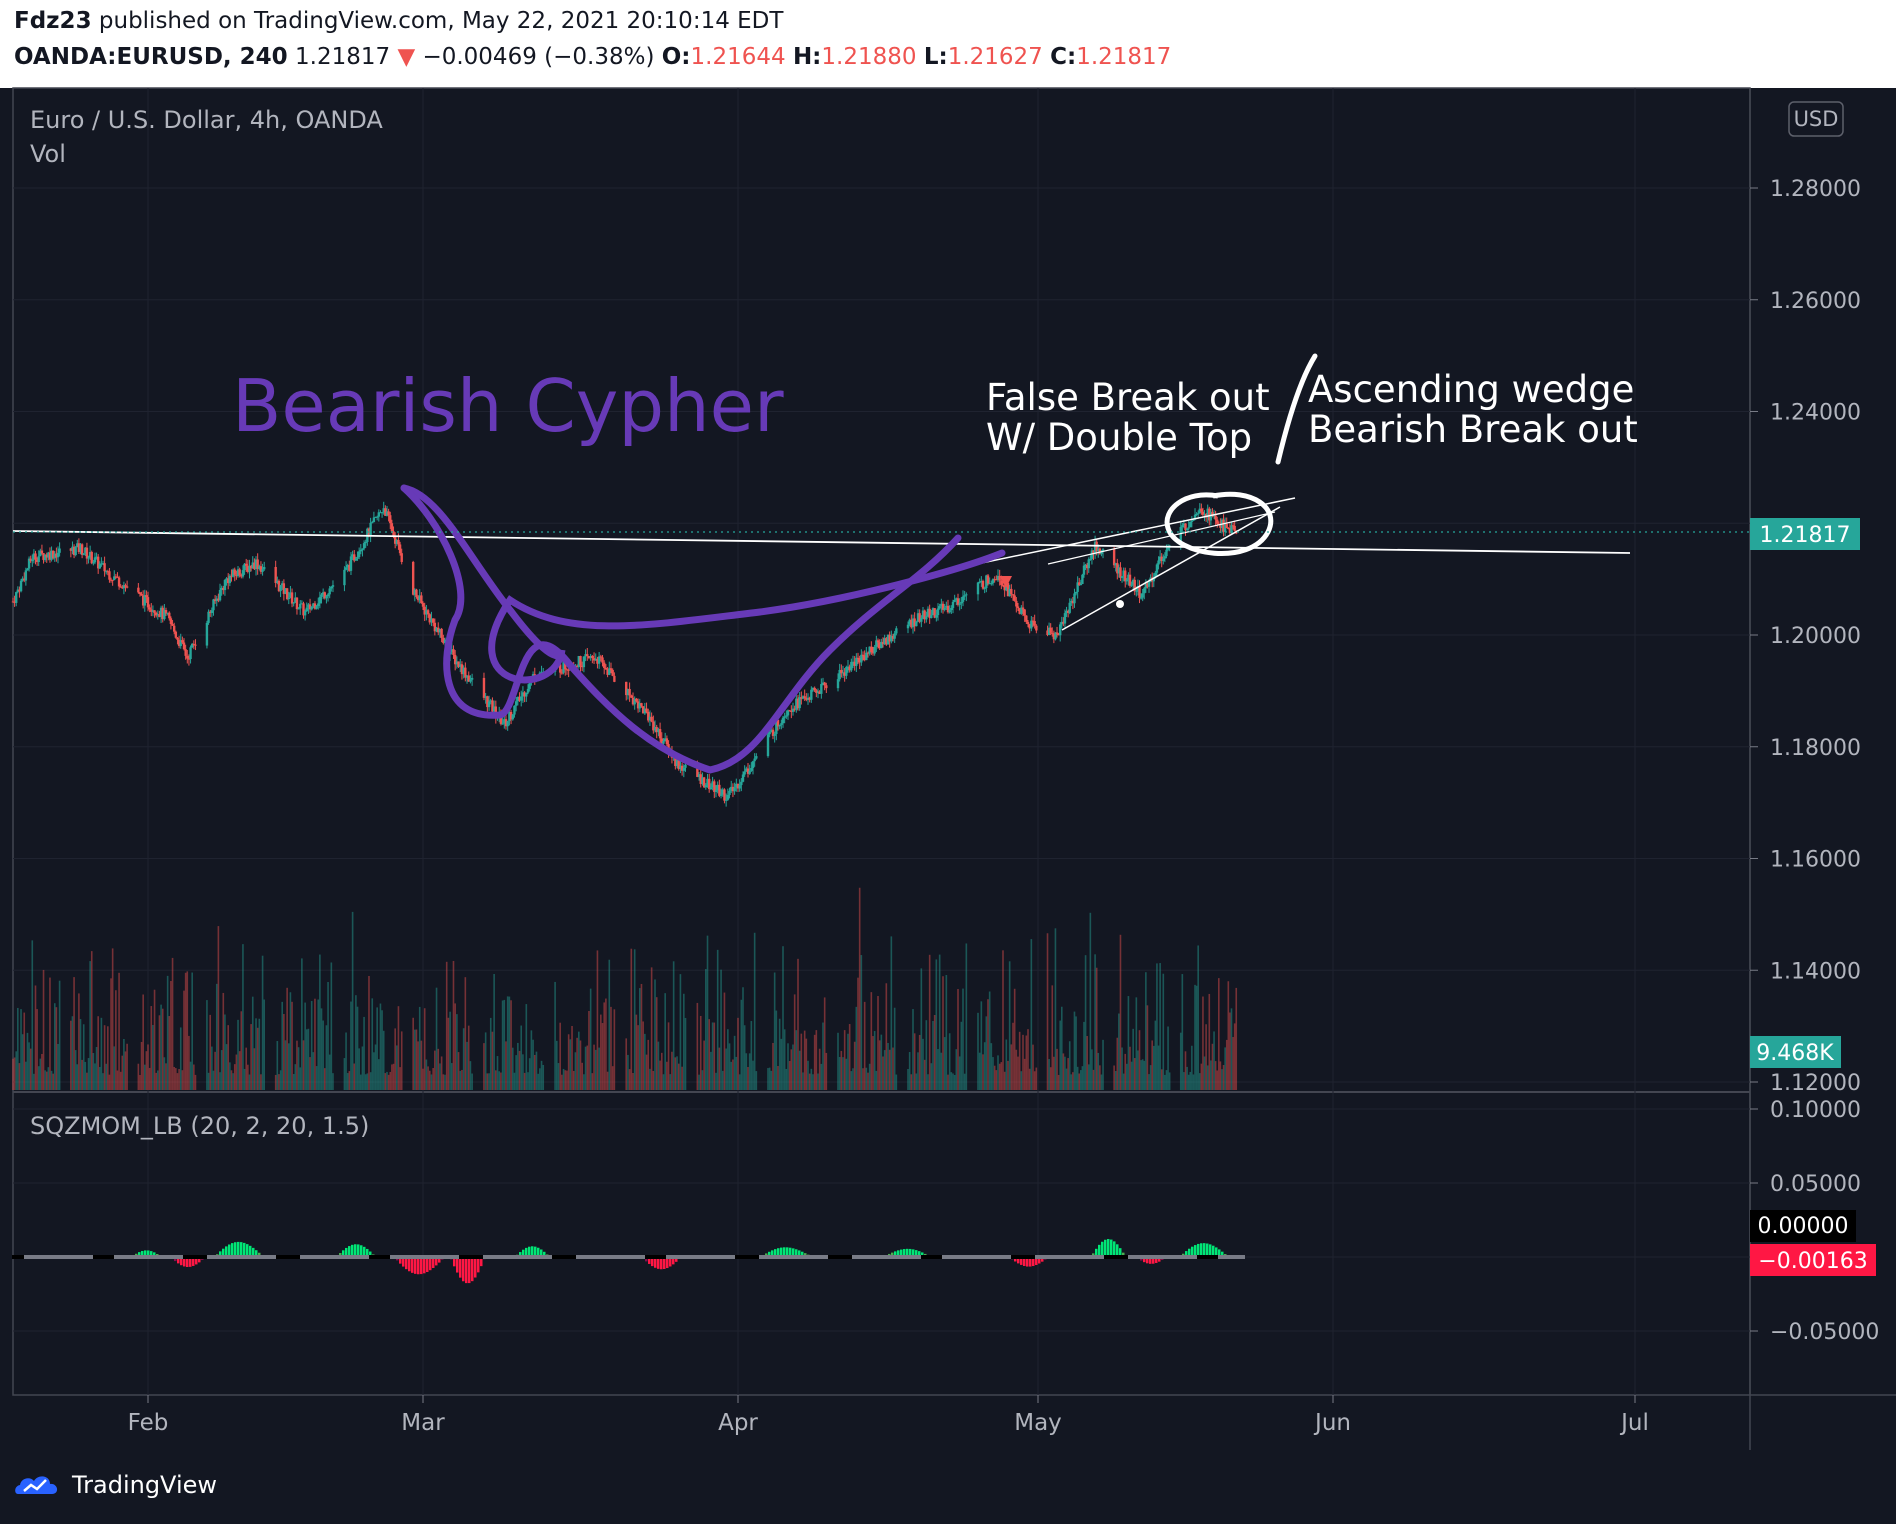 The height and width of the screenshot is (1524, 1896). Describe the element at coordinates (1171, 568) in the screenshot. I see `wedge-lower-line` at that location.